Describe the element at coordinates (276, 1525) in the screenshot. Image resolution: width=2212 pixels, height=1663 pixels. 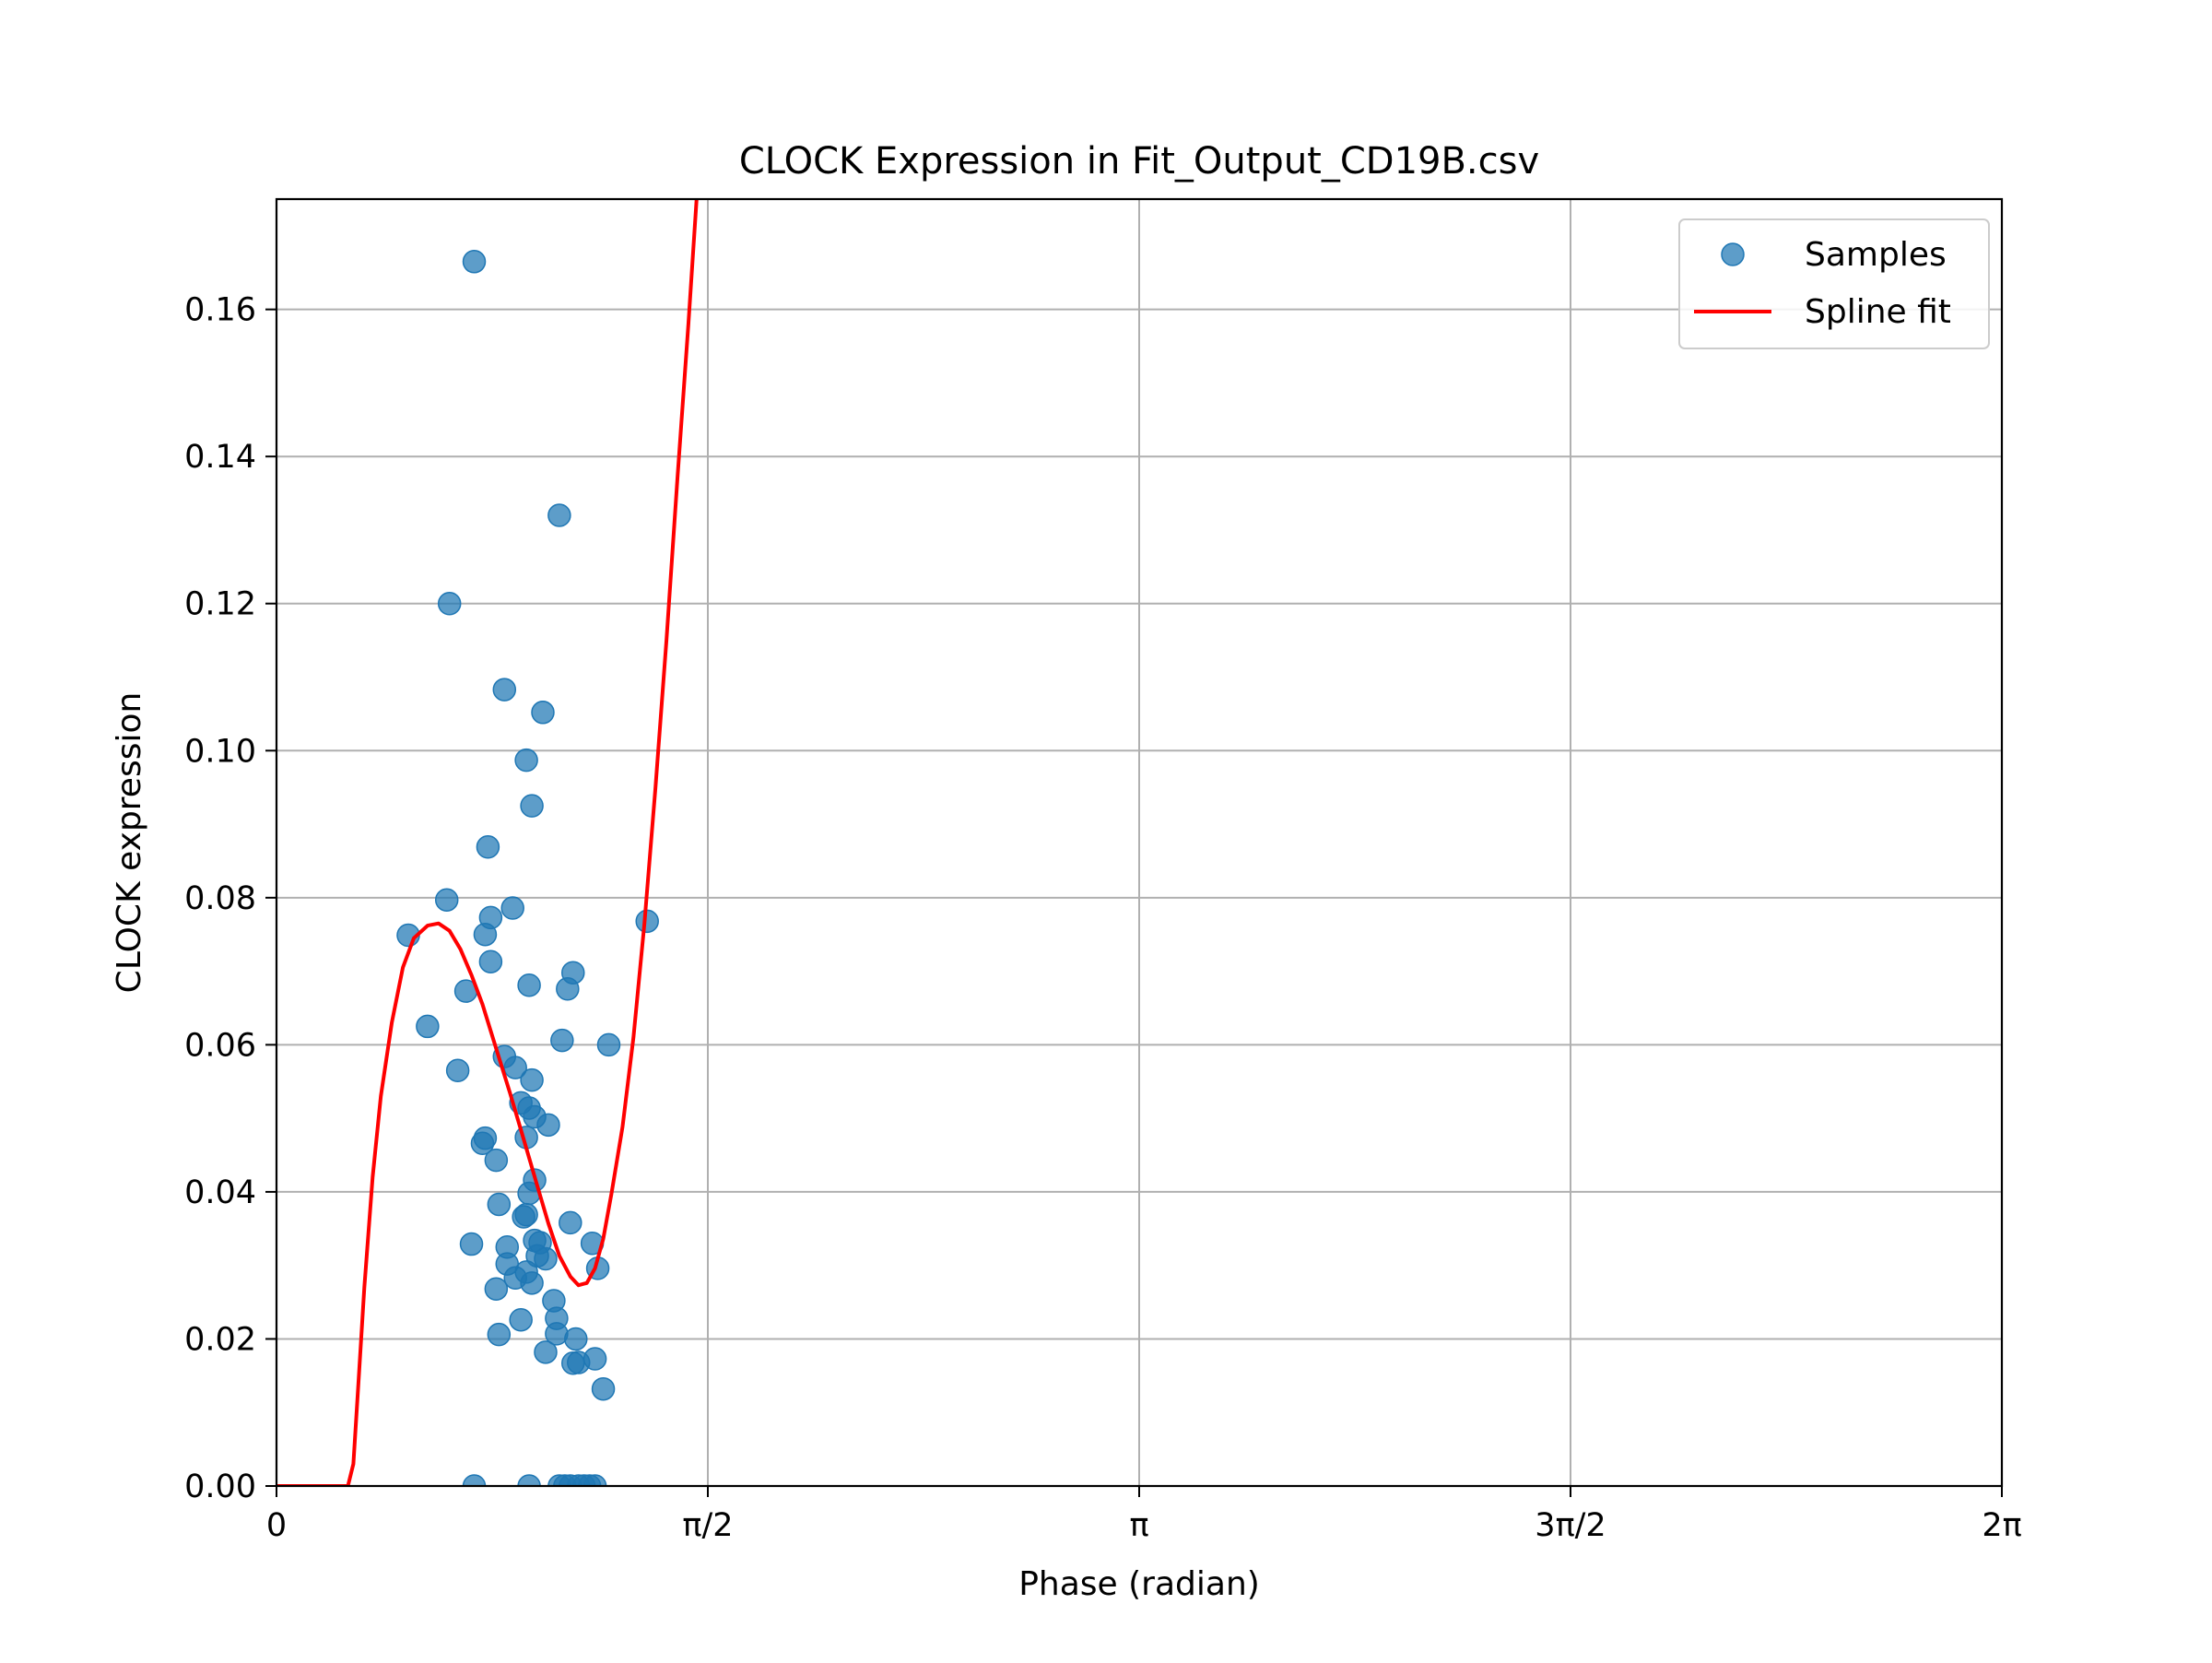
I see `x-tick-label: 0` at that location.